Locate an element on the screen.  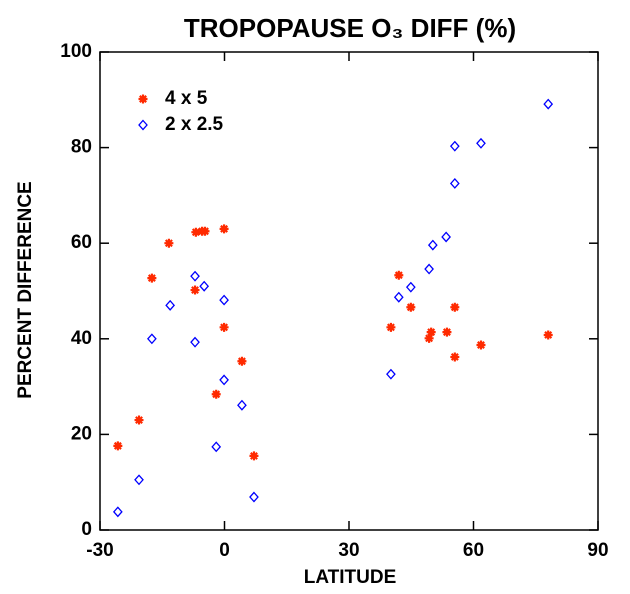
y-axis-label: PERCENT DIFFERENCE is located at coordinates (25, 289).